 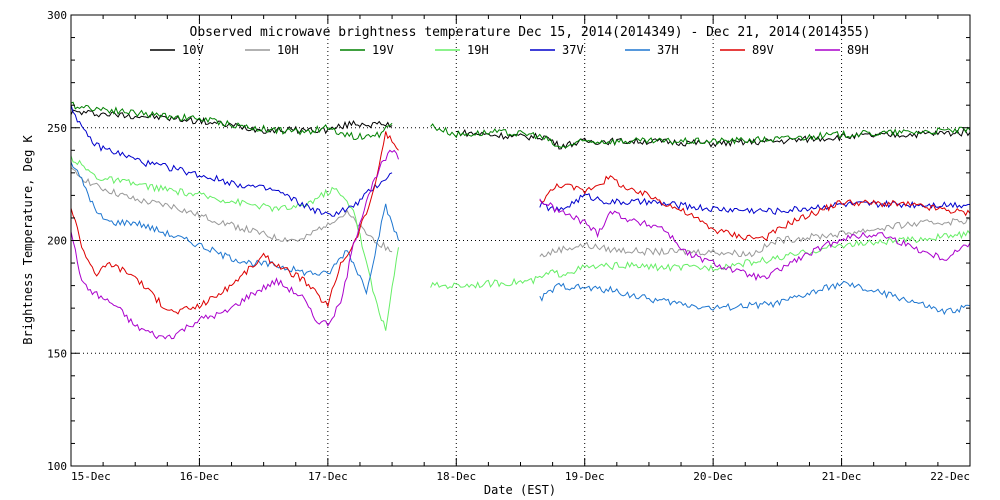 I want to click on legend-label-19v: 19V, so click(x=383, y=50).